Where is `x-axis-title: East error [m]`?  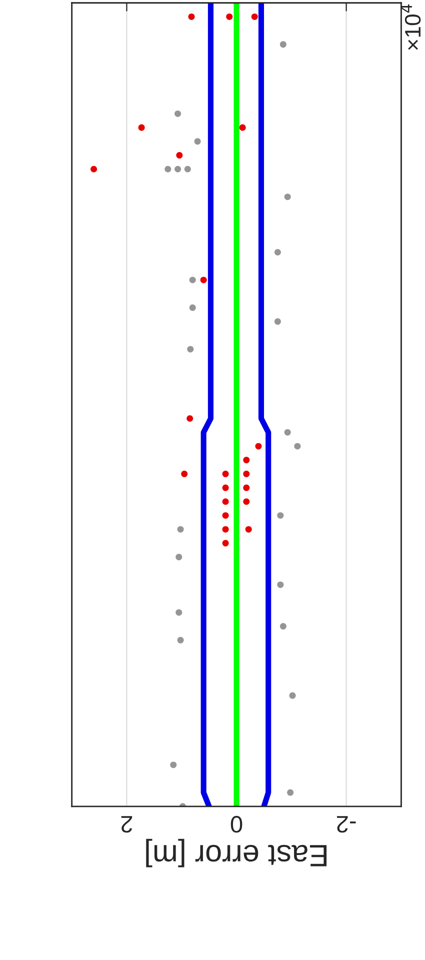 x-axis-title: East error [m] is located at coordinates (236, 853).